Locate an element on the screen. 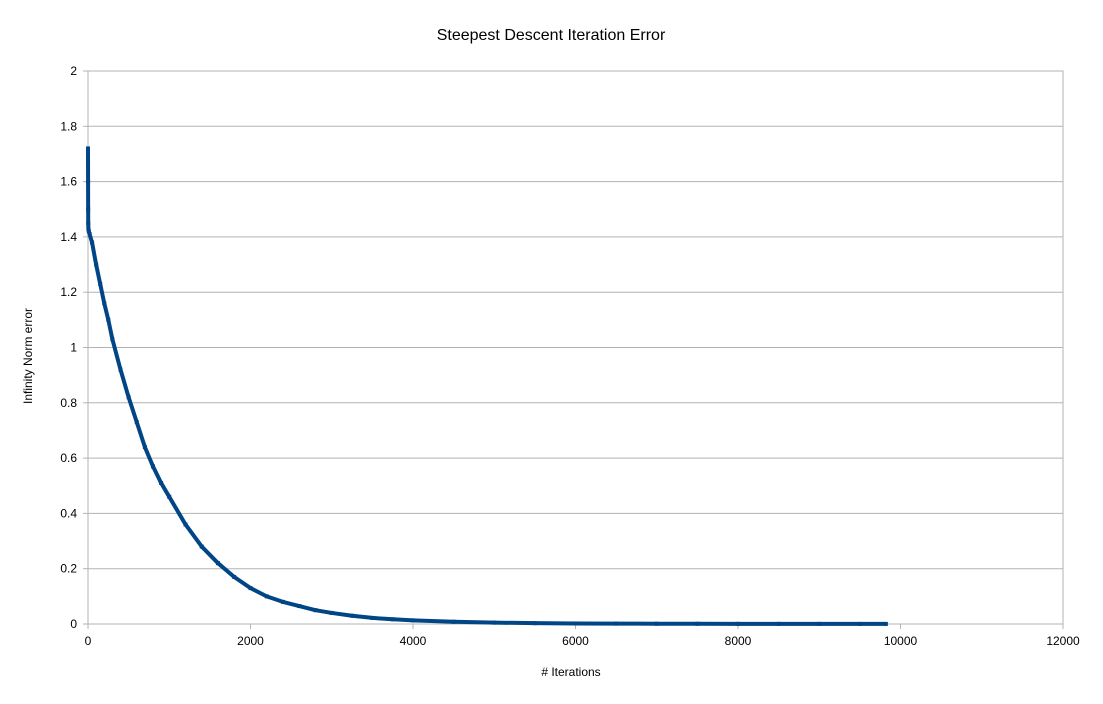 Image resolution: width=1103 pixels, height=704 pixels. y-tick-label: 0.8 is located at coordinates (68, 403).